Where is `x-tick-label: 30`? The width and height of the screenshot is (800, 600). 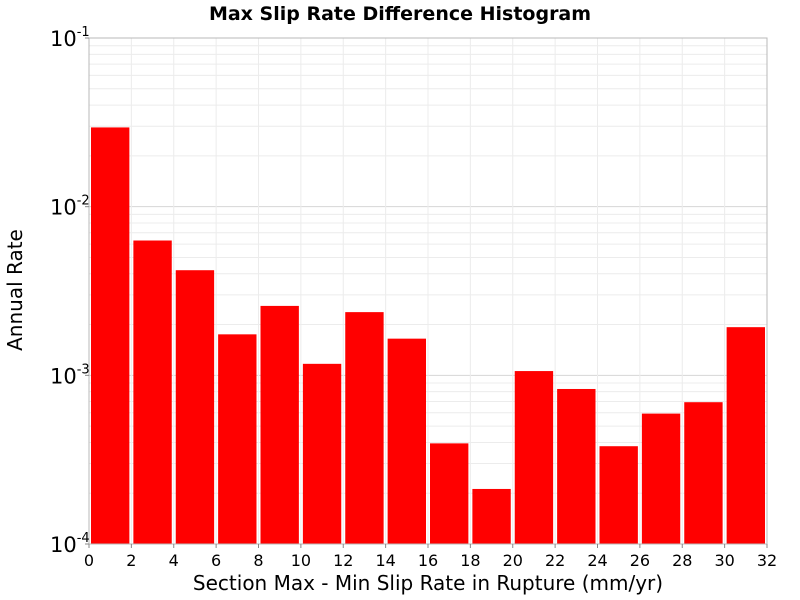 x-tick-label: 30 is located at coordinates (724, 560).